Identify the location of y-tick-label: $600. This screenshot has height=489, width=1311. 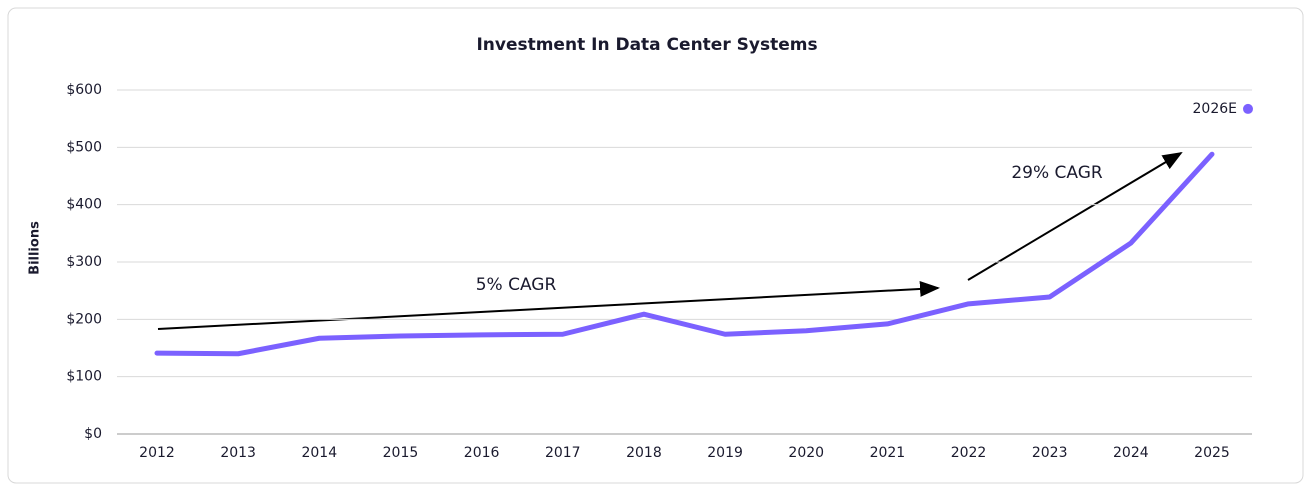
(84, 90).